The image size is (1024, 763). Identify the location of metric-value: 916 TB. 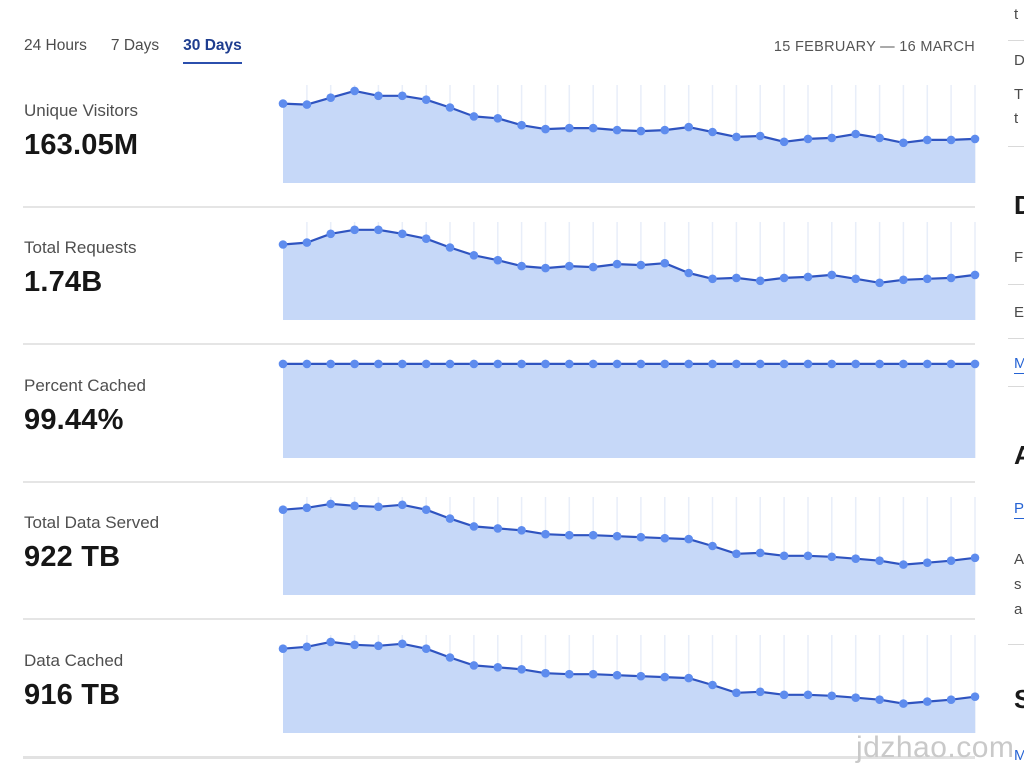
(72, 694).